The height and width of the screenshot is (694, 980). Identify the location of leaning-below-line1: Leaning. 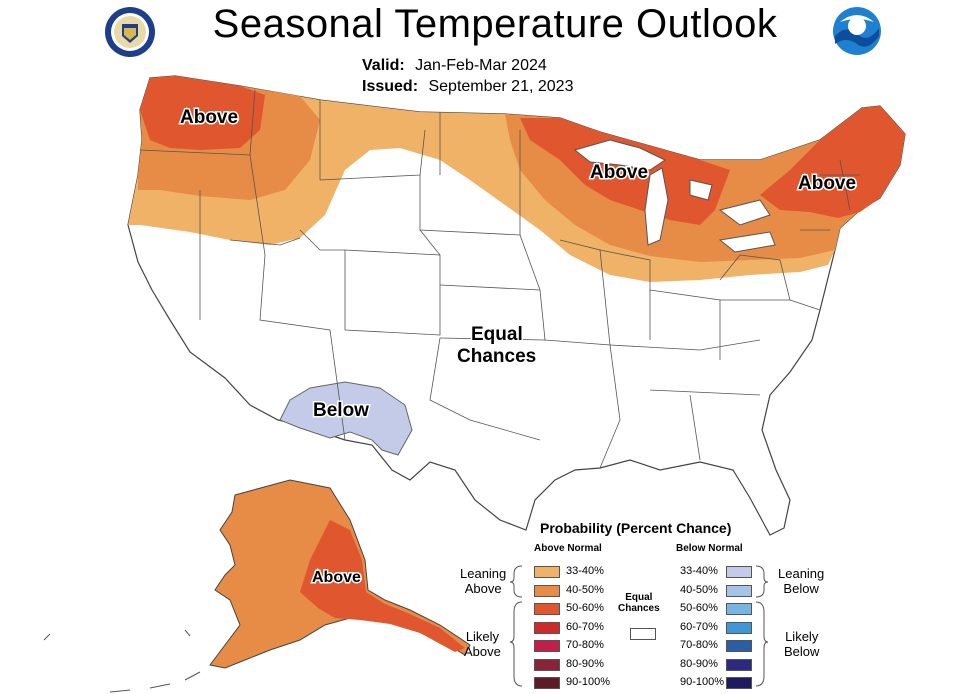
(801, 573).